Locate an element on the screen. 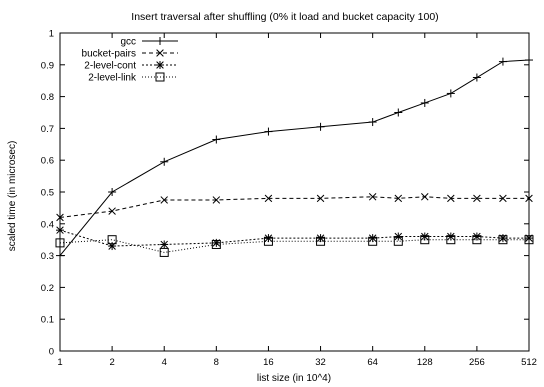  y-tick-label: 0.8 is located at coordinates (47, 97).